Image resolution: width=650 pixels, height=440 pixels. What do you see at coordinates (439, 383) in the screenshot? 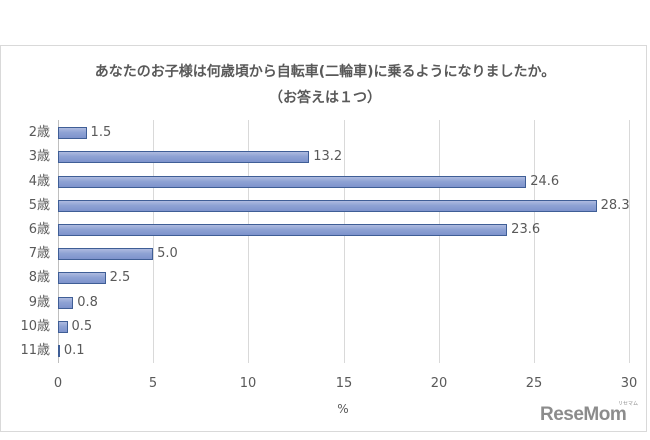
I see `x-tick-label: 20` at bounding box center [439, 383].